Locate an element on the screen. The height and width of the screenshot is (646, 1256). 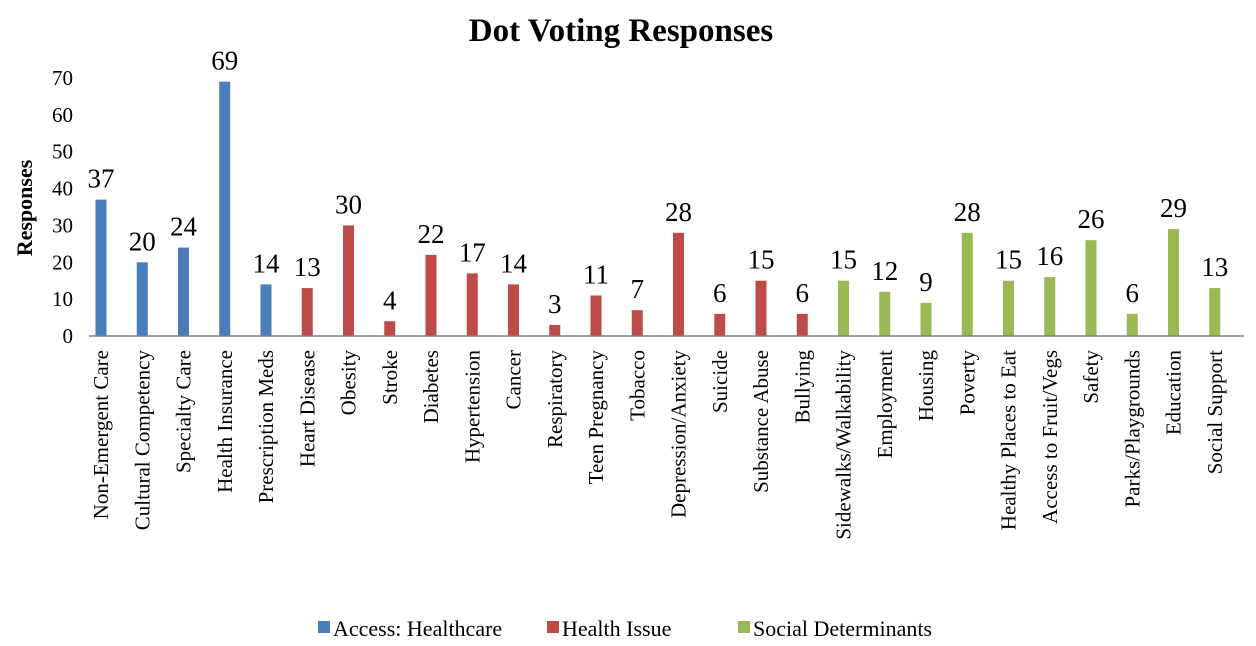
x-tick-label-hypertension: Hypertension is located at coordinates (472, 407).